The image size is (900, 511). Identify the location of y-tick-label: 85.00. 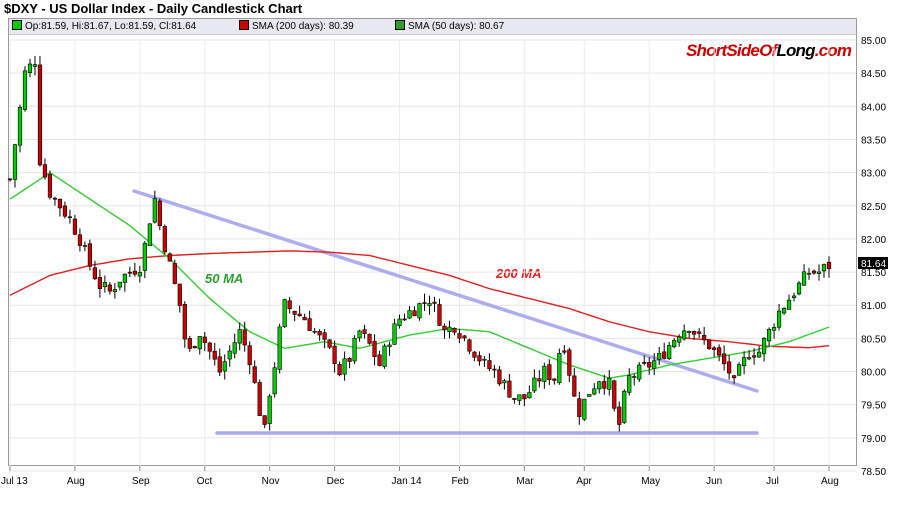
(873, 41).